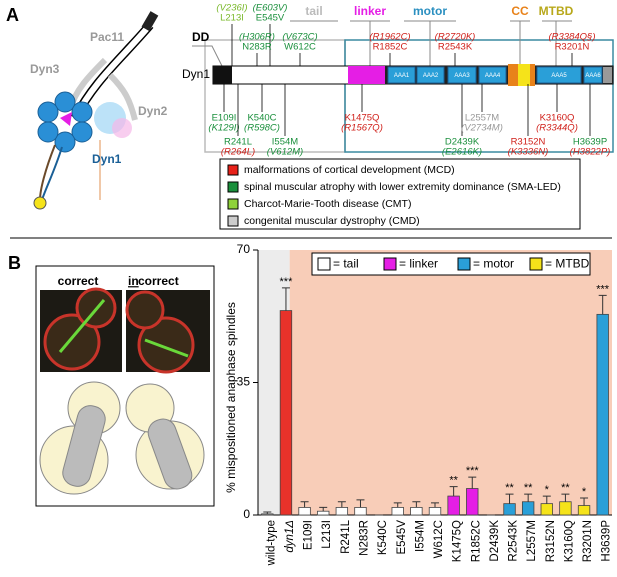  Describe the element at coordinates (455, 37) in the screenshot. I see `mutation-label: (R2720K)` at that location.